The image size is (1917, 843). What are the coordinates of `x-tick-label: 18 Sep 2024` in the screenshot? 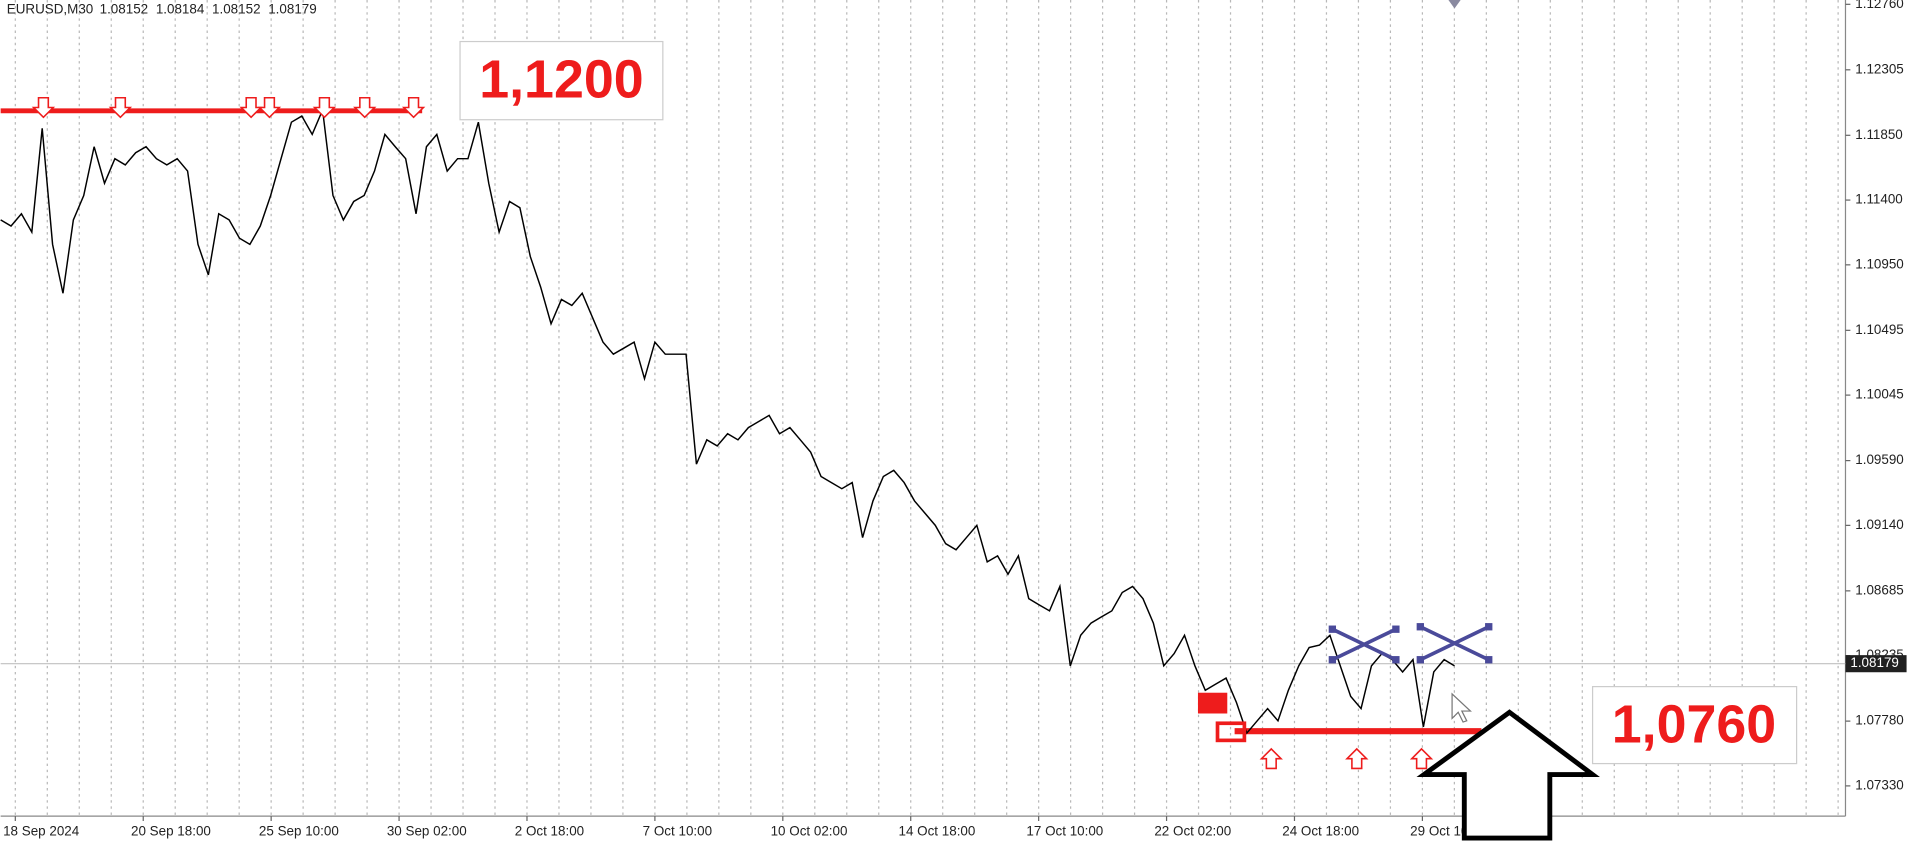 It's located at (41, 831).